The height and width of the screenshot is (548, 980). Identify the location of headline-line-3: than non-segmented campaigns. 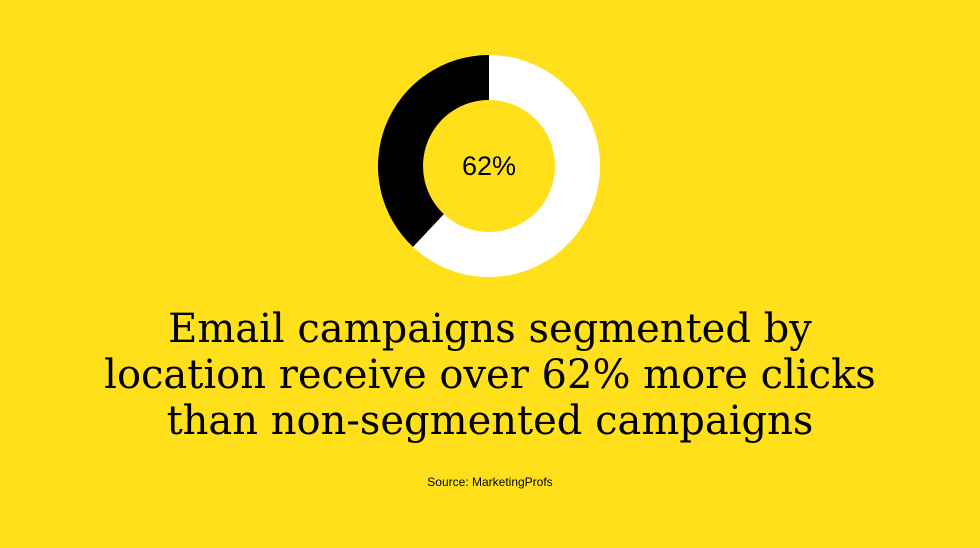
(490, 421).